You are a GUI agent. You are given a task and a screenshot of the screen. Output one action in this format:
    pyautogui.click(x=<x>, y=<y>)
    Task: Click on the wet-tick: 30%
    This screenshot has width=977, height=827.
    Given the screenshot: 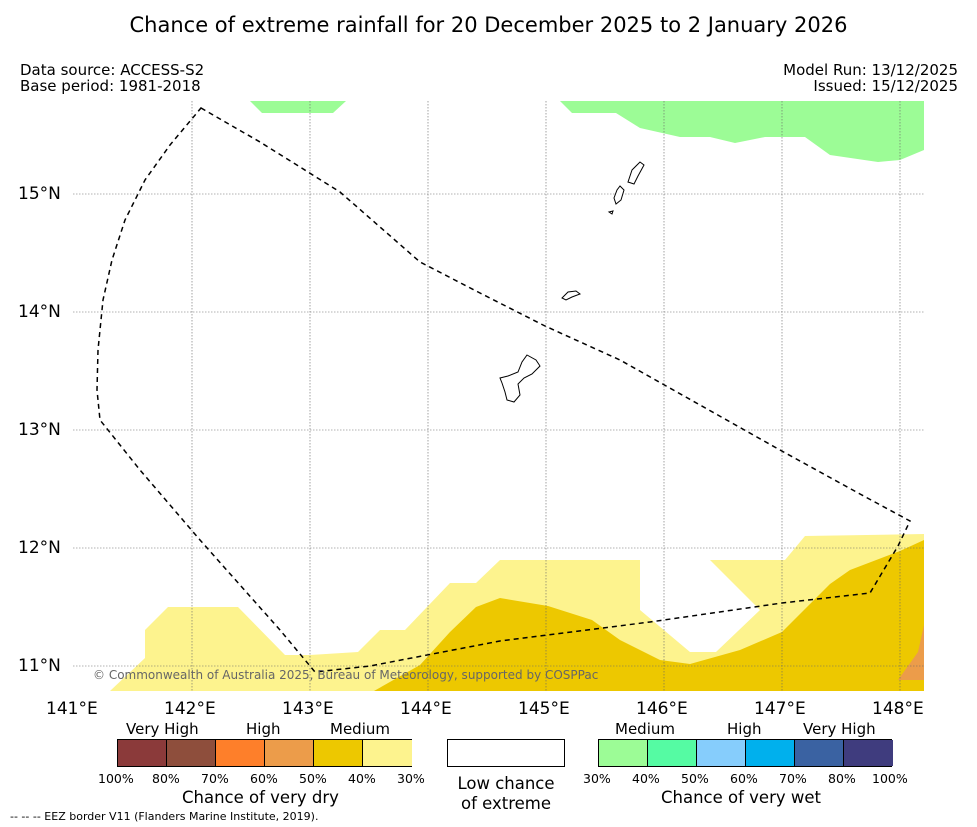 What is the action you would take?
    pyautogui.click(x=597, y=778)
    